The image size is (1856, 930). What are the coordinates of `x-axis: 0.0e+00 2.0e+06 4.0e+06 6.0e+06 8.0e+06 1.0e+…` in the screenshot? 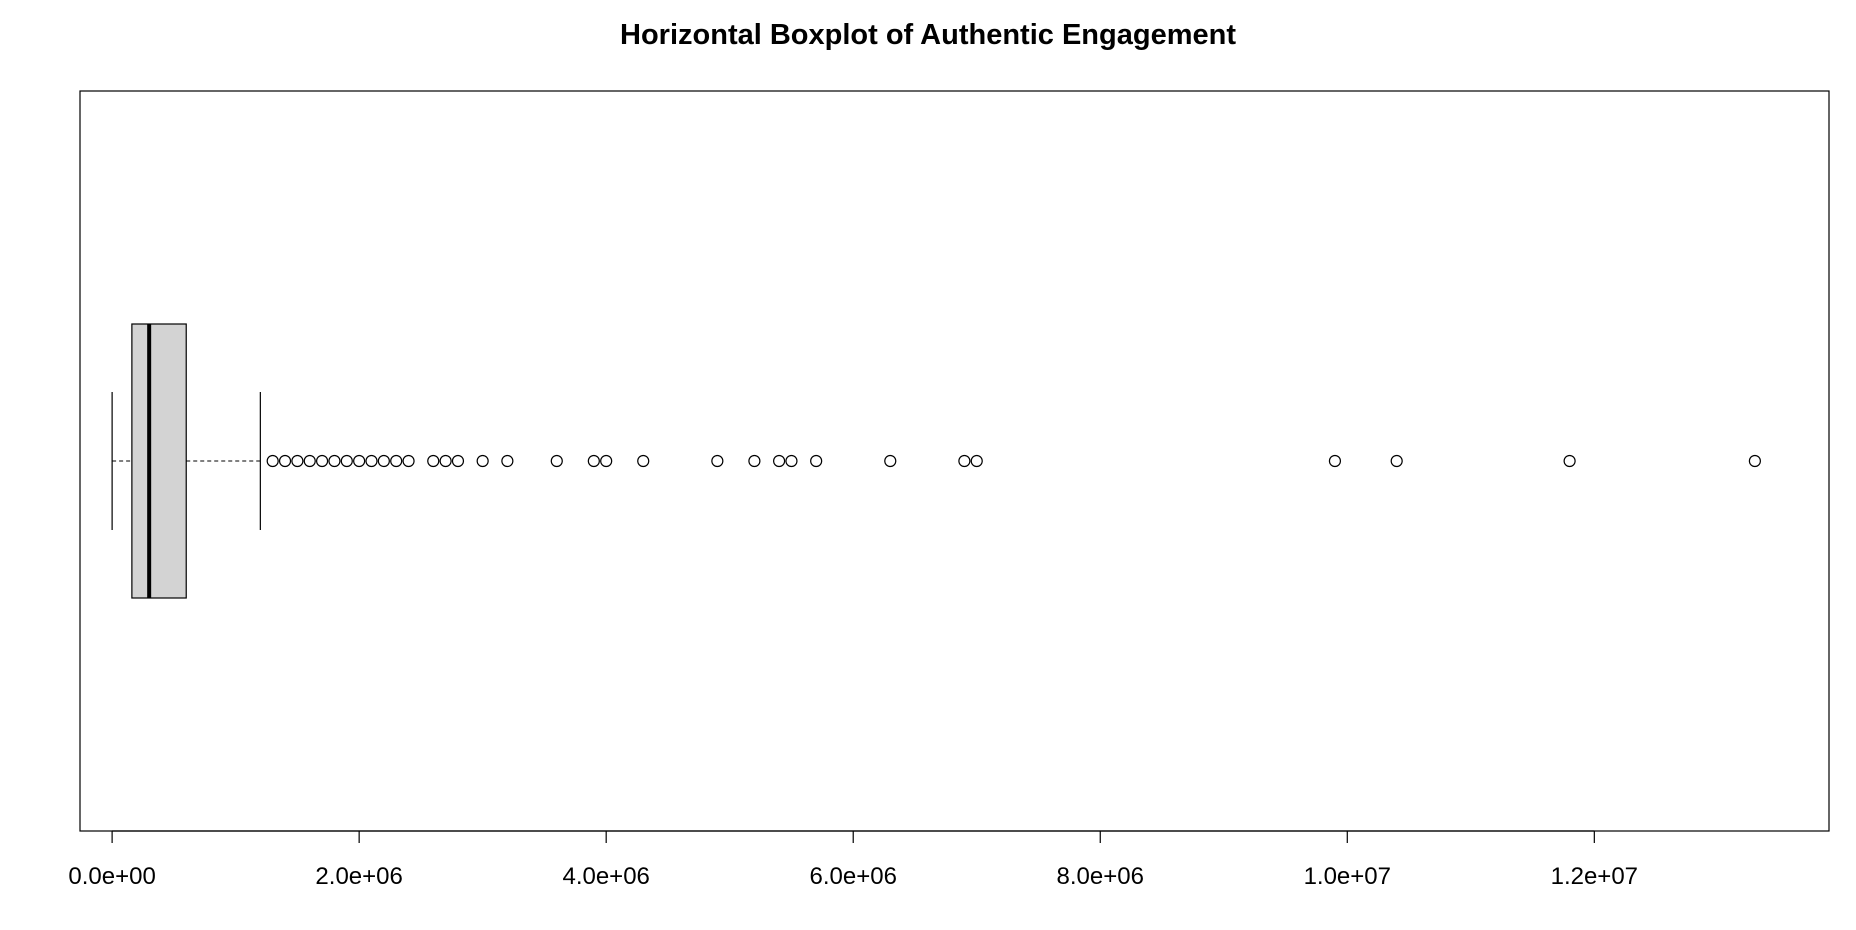 It's located at (853, 860).